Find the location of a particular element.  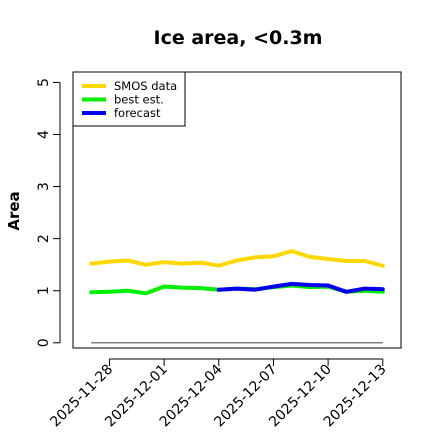

series-line-forecast is located at coordinates (300, 287).